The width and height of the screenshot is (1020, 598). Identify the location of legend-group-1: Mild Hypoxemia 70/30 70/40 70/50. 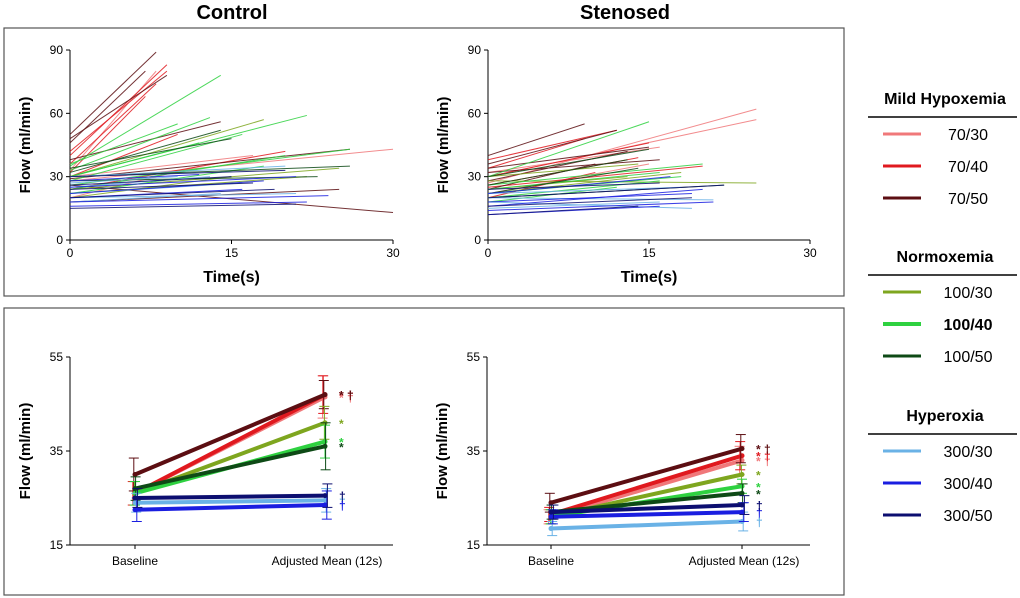
(942, 149).